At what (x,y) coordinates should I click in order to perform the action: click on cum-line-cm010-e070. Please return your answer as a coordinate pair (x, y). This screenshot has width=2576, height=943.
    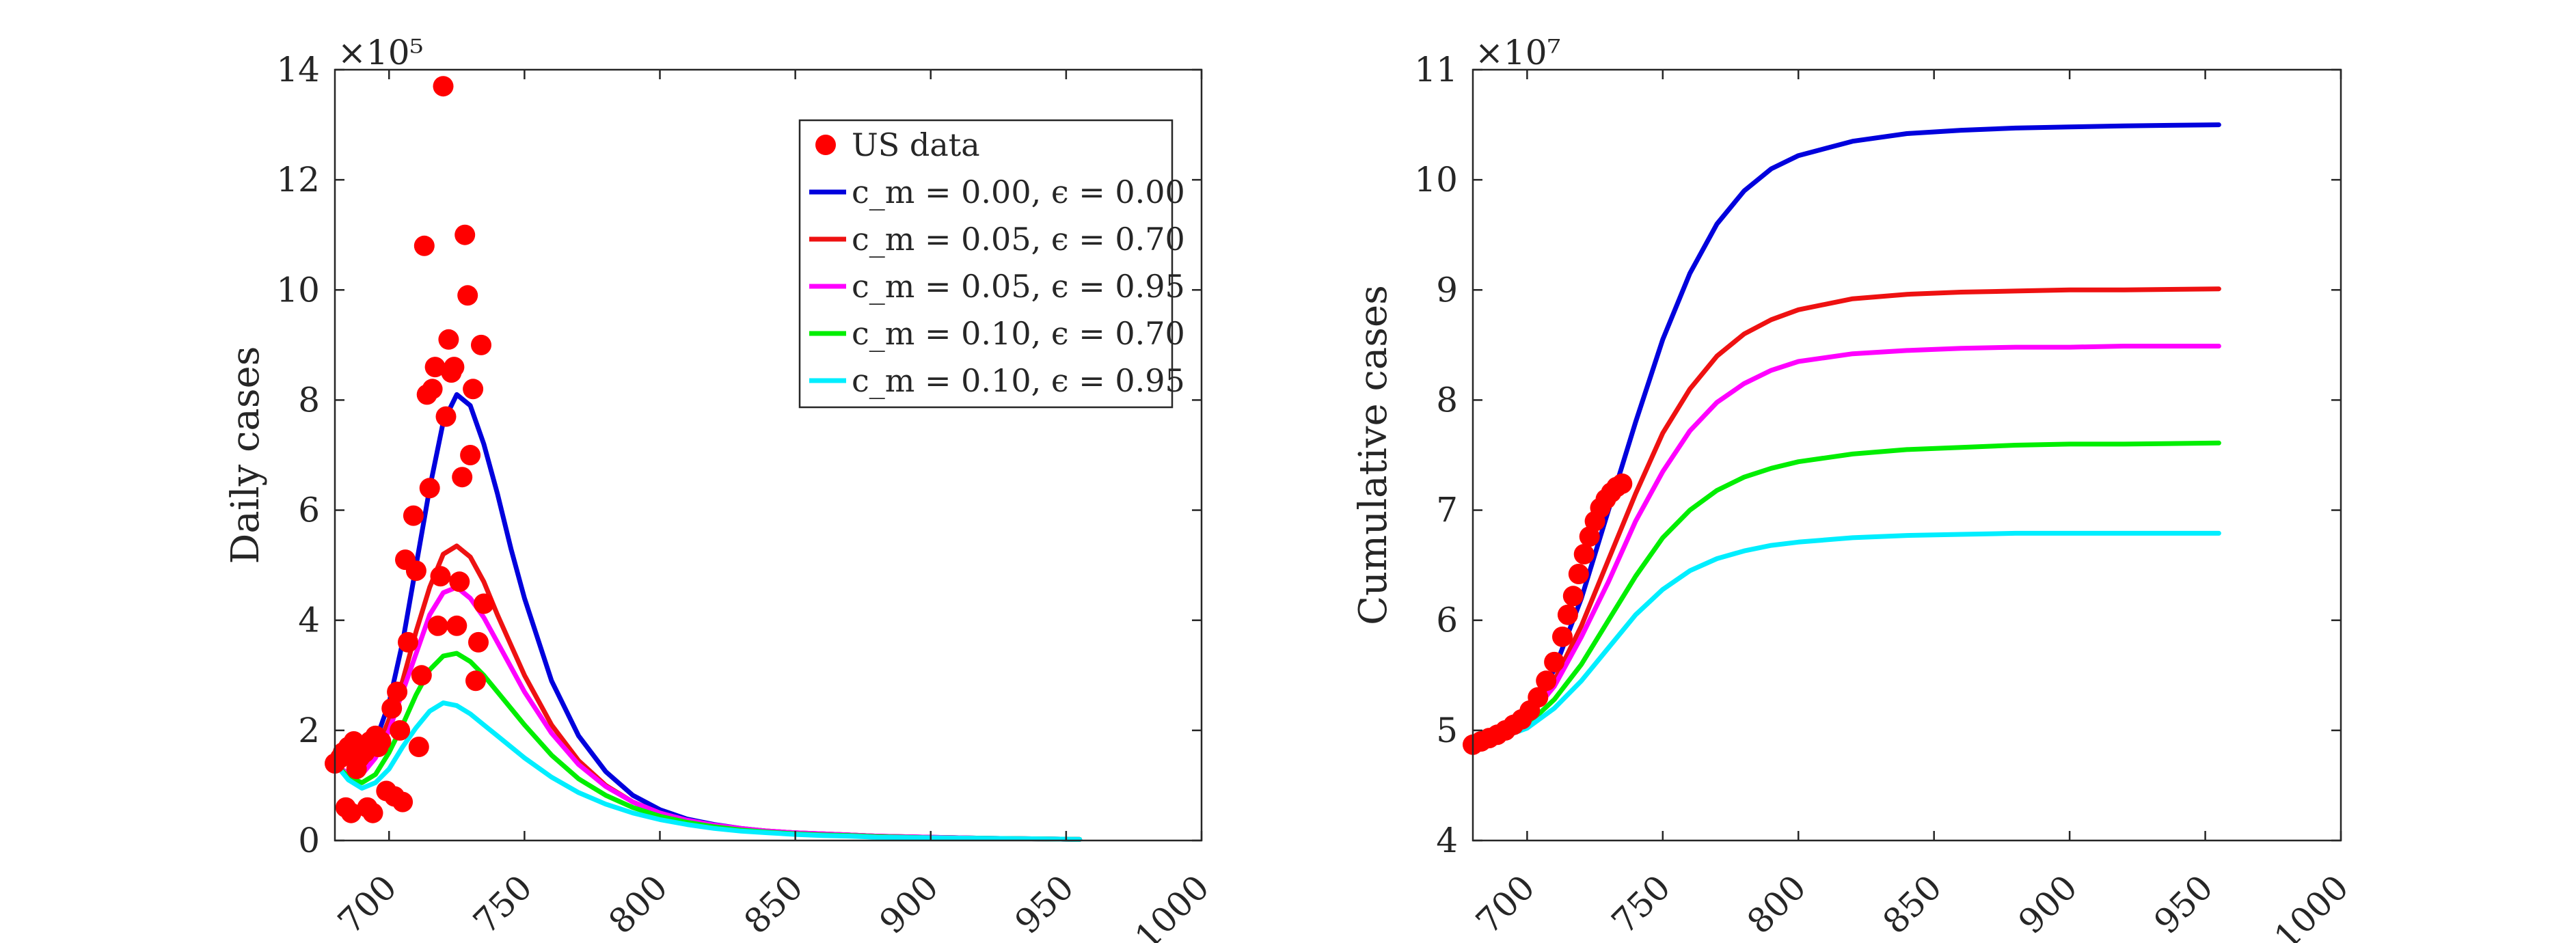
    Looking at the image, I should click on (1846, 593).